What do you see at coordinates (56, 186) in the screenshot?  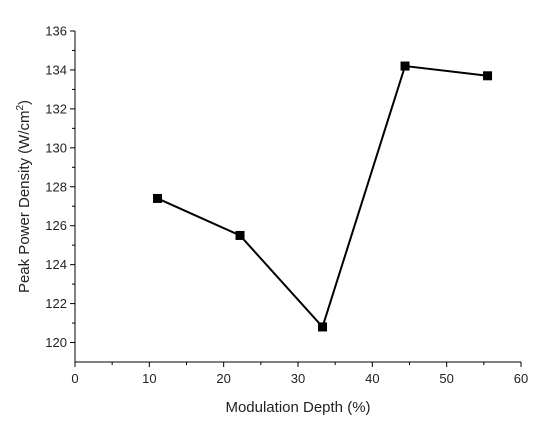 I see `y-tick-label: 128` at bounding box center [56, 186].